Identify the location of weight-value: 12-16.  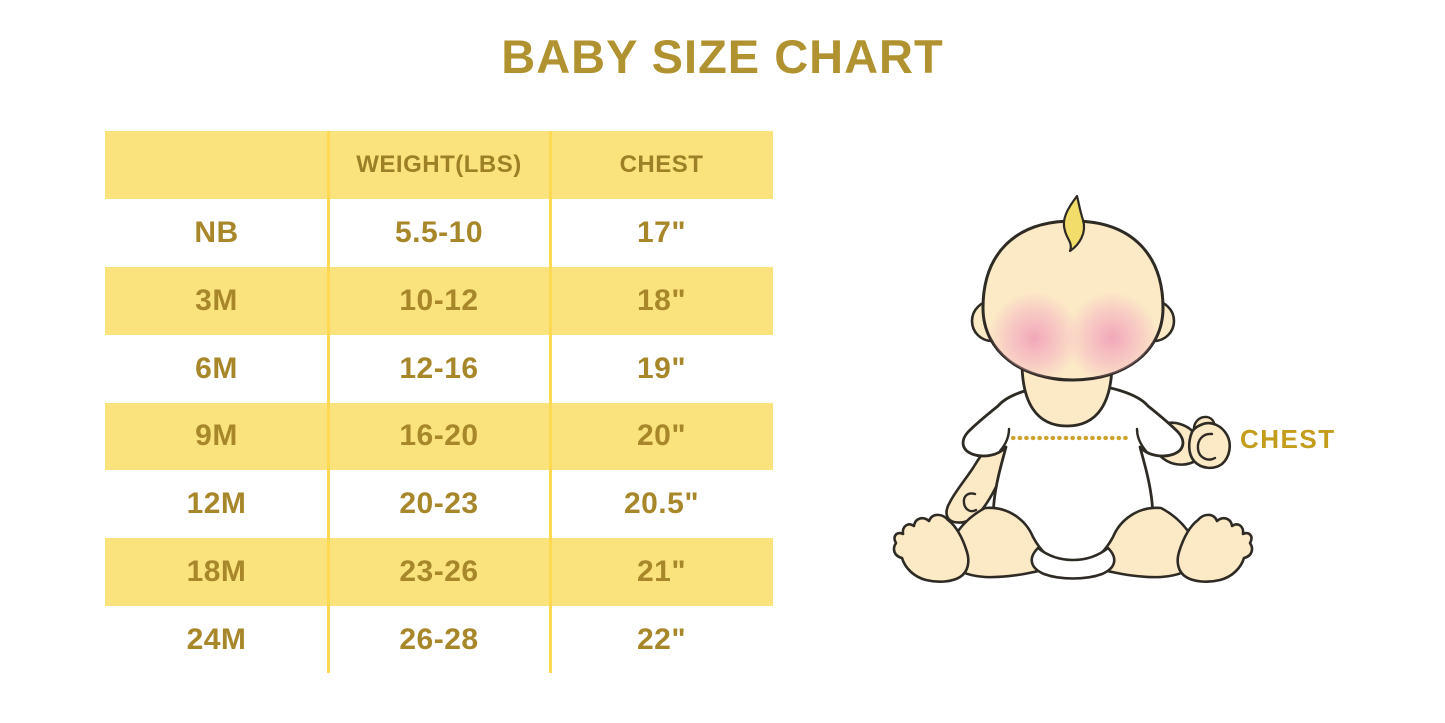
(439, 368).